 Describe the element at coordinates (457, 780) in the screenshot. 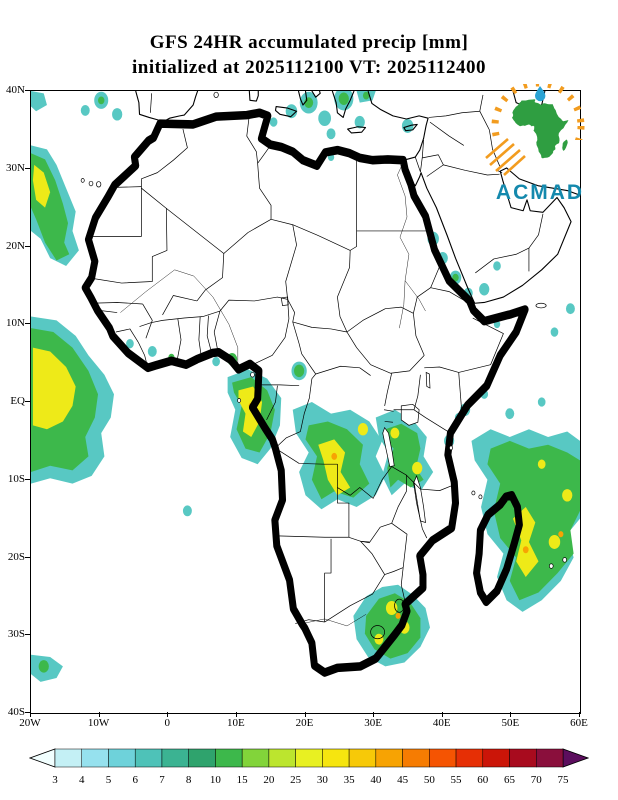

I see `colorbar-value-label: 55` at that location.